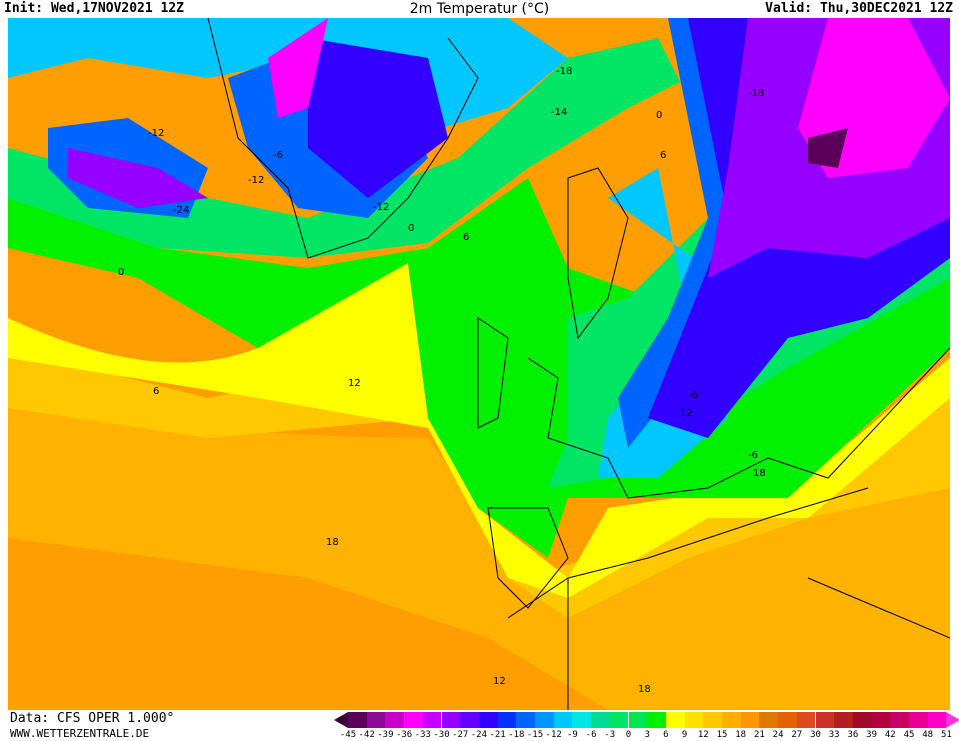 This screenshot has height=741, width=959. What do you see at coordinates (853, 735) in the screenshot?
I see `legend-label: 36` at bounding box center [853, 735].